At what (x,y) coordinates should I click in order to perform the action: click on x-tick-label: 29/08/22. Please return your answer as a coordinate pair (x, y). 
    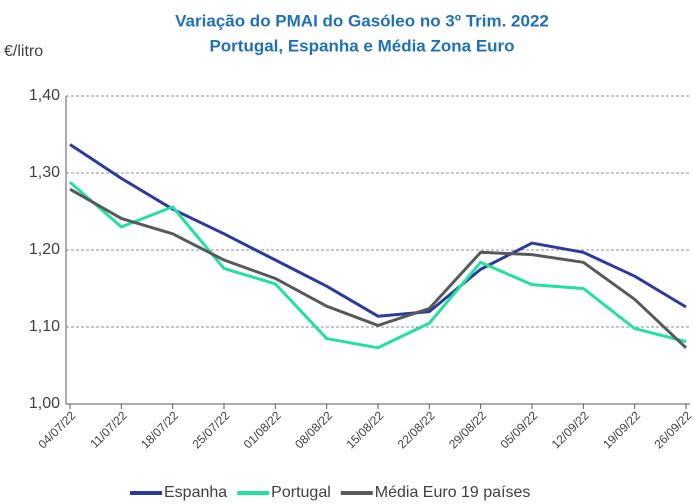
    Looking at the image, I should click on (467, 429).